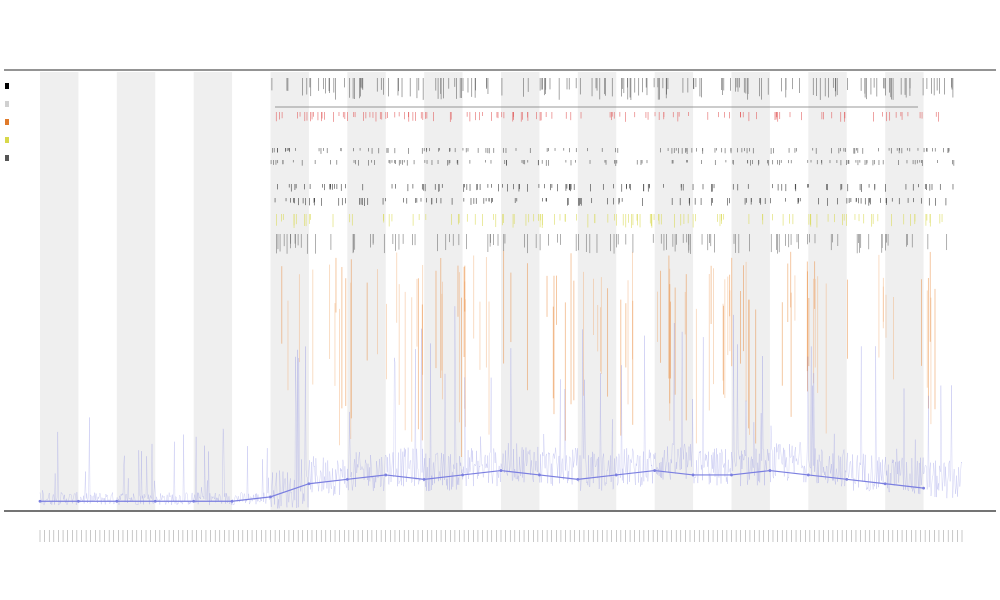 Image resolution: width=1000 pixels, height=600 pixels. I want to click on series-line, so click(482, 485).